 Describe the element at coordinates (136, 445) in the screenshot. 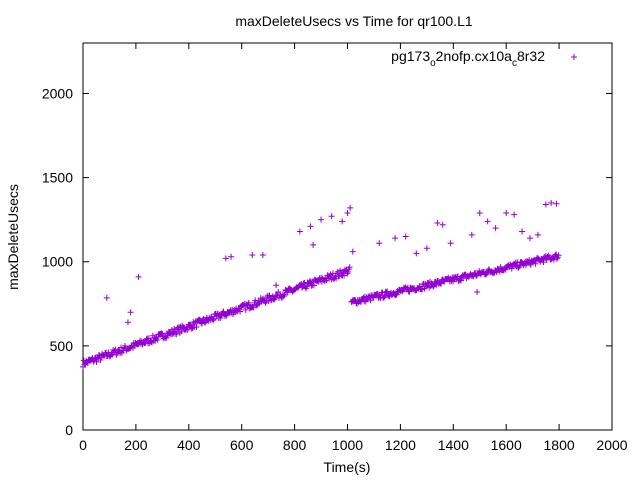

I see `x-tick-label: 200` at that location.